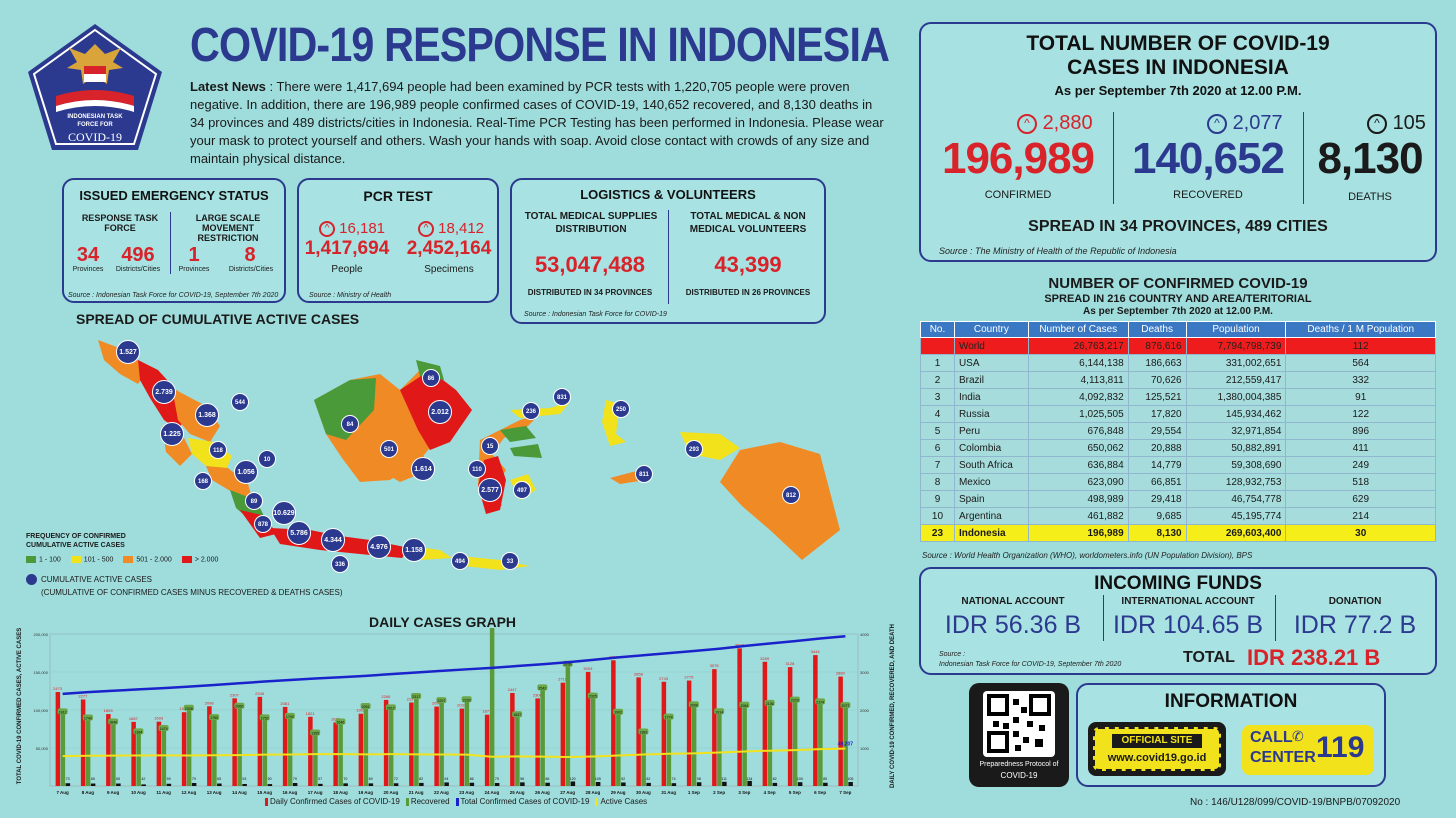 The height and width of the screenshot is (818, 1456). Describe the element at coordinates (214, 718) in the screenshot. I see `recovered-label: 1760` at that location.